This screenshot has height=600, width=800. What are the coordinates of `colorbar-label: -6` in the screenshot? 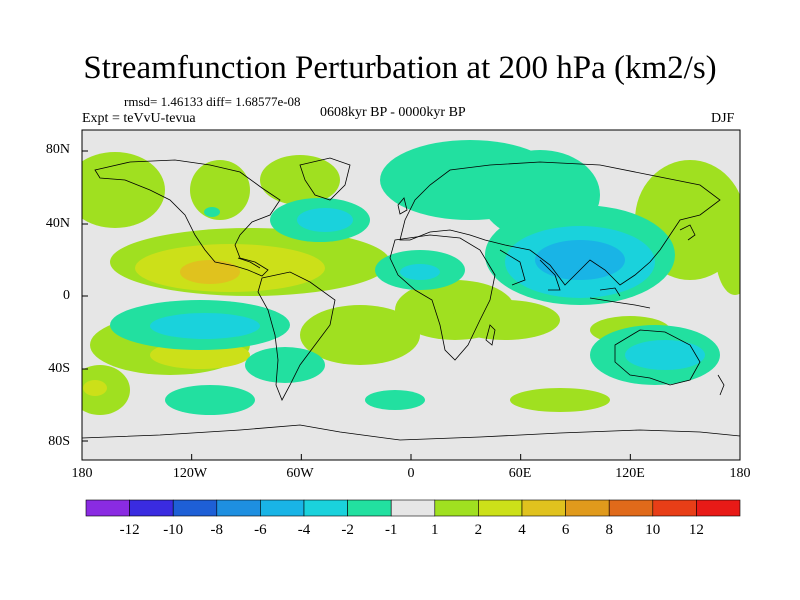 It's located at (260, 530).